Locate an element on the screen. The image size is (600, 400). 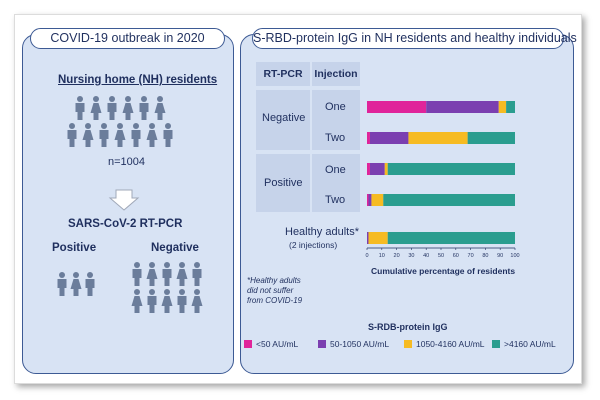
healthy-adults-sub: (2 injections) is located at coordinates (313, 245).